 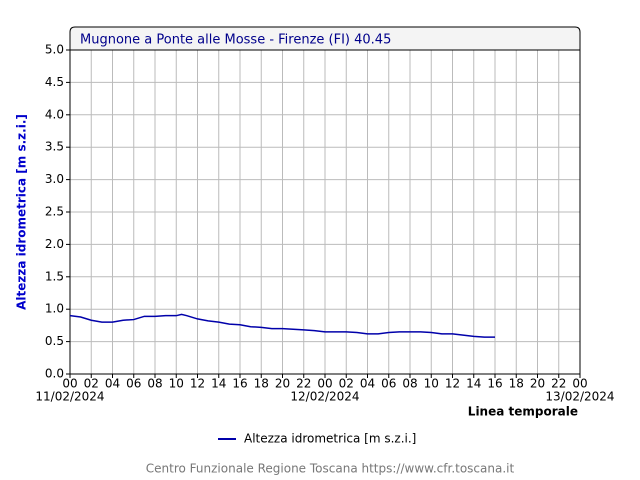 What do you see at coordinates (54, 114) in the screenshot?
I see `y-tick-label: 4.0` at bounding box center [54, 114].